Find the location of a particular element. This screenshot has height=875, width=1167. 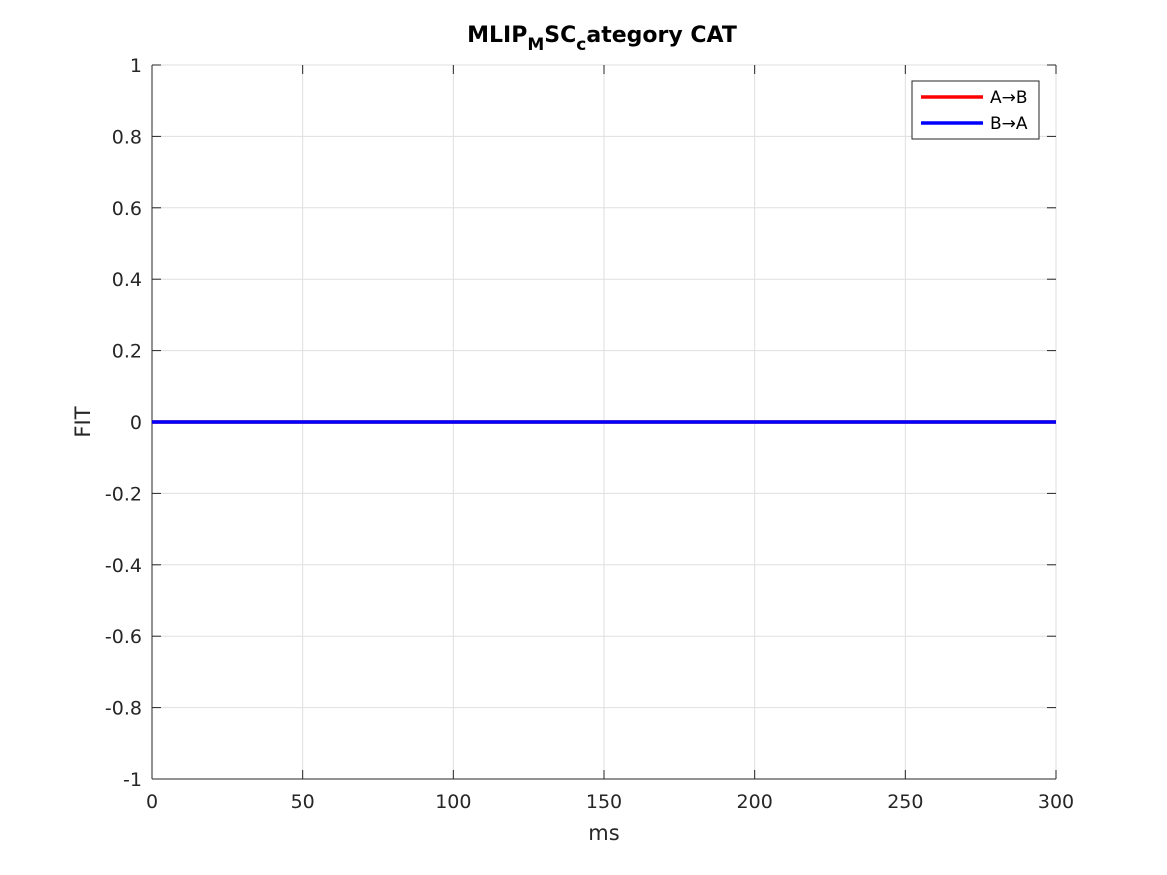

legend-box is located at coordinates (975, 110).